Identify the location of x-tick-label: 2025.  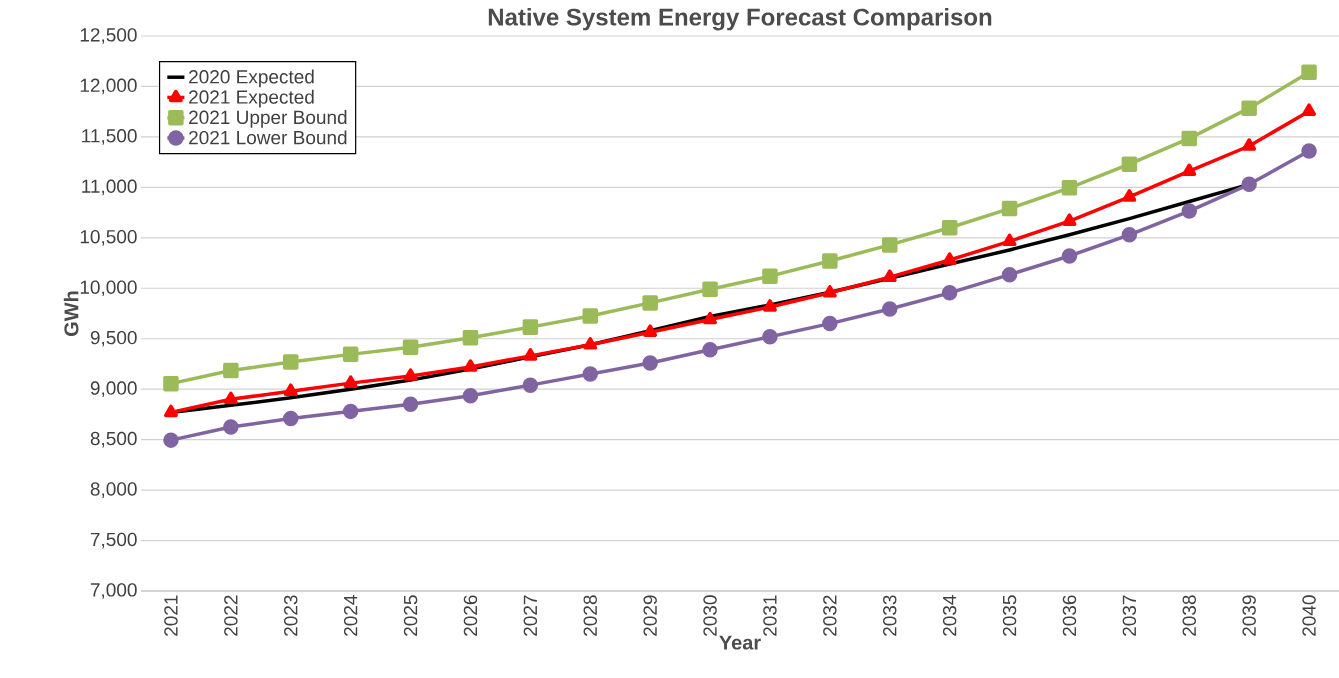
(410, 615).